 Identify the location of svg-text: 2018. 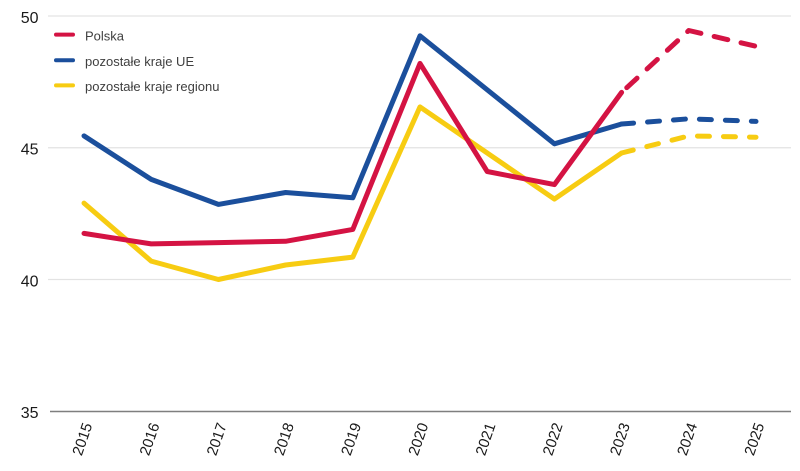
(284, 439).